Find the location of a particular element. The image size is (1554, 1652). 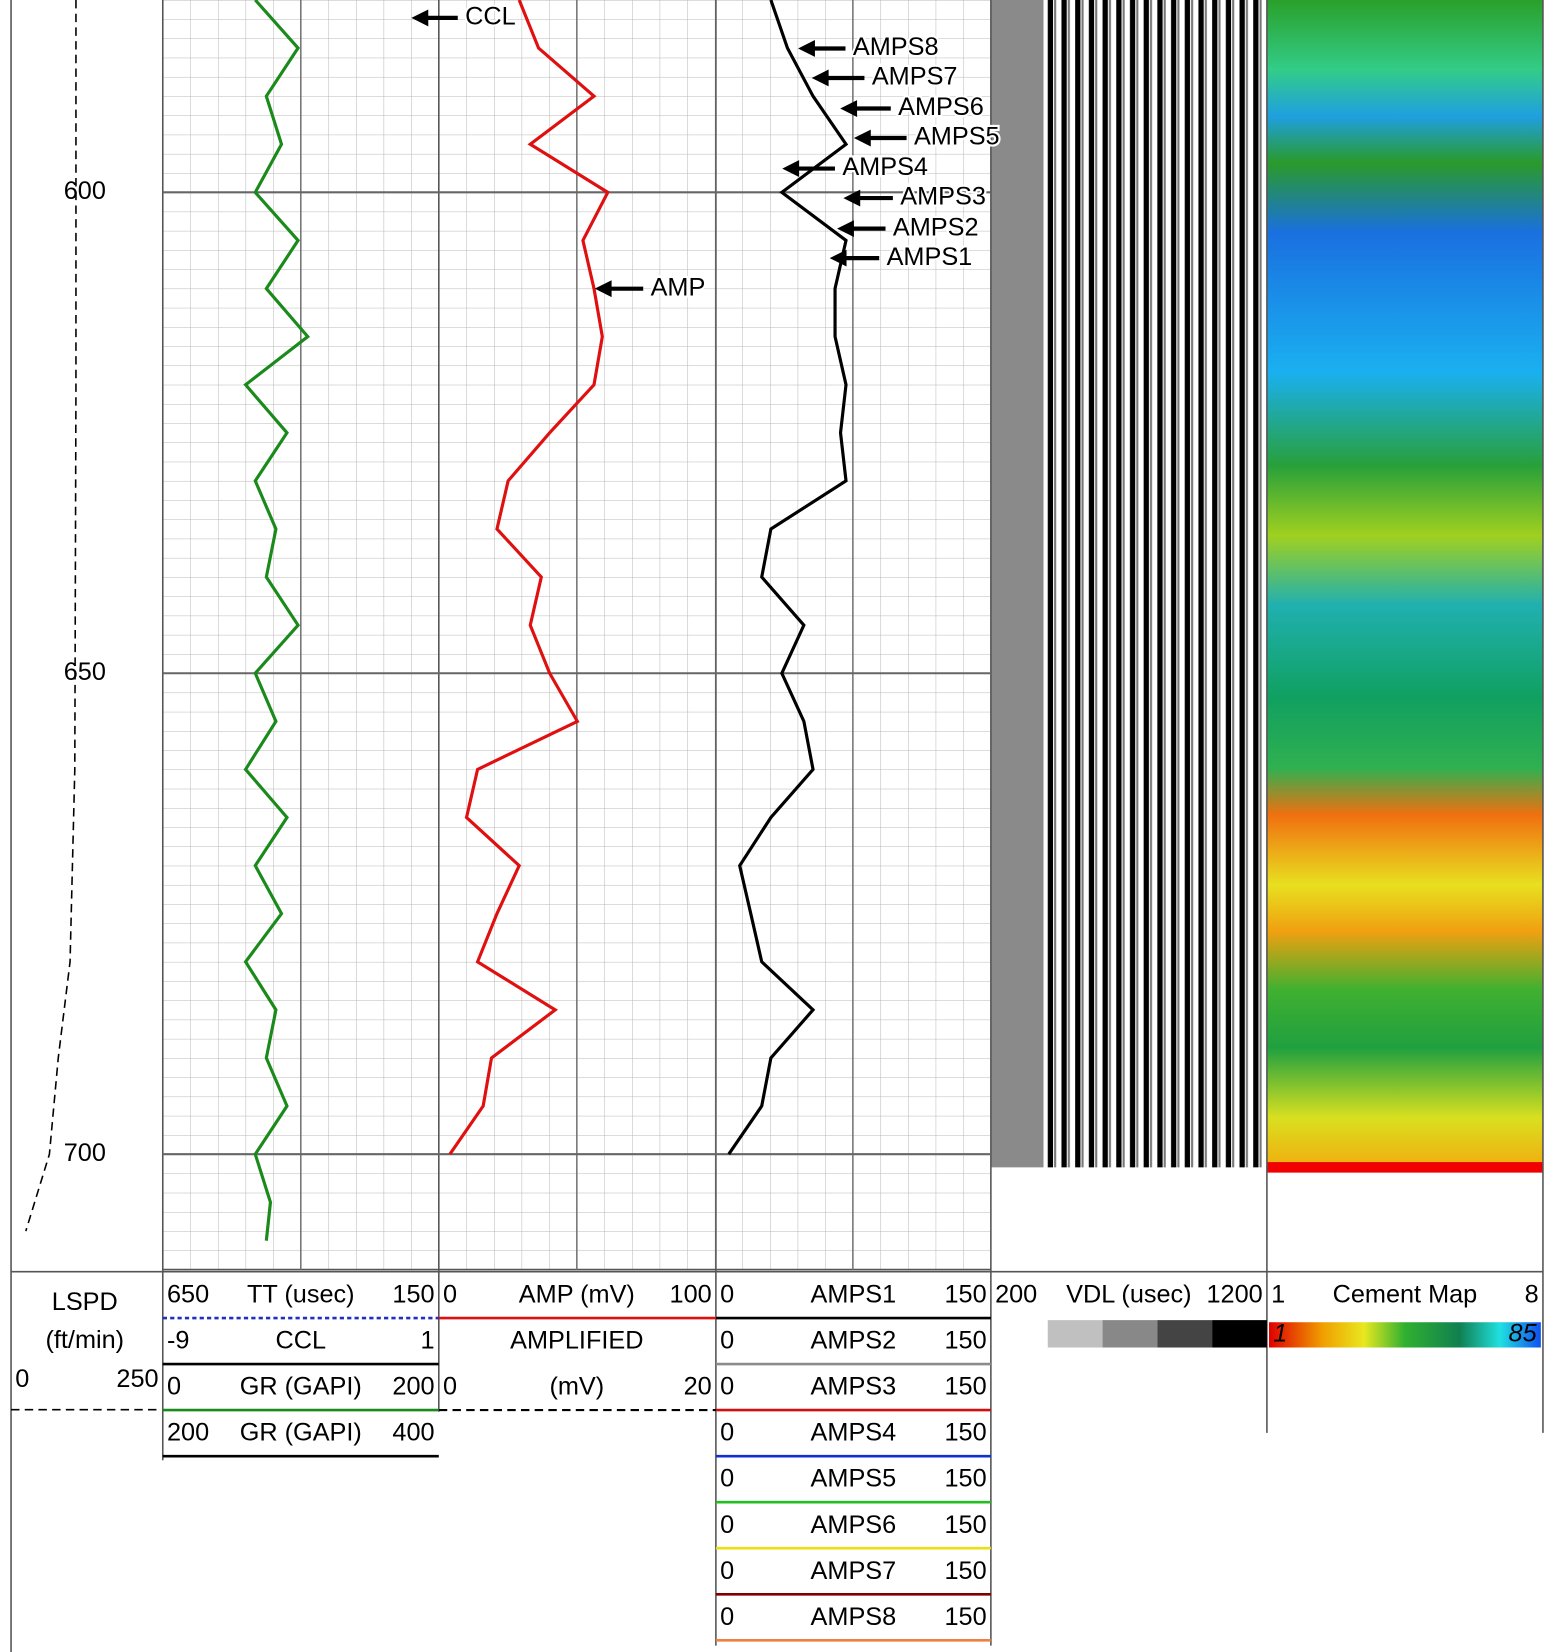

annotation-label: AMPS6 is located at coordinates (941, 107).